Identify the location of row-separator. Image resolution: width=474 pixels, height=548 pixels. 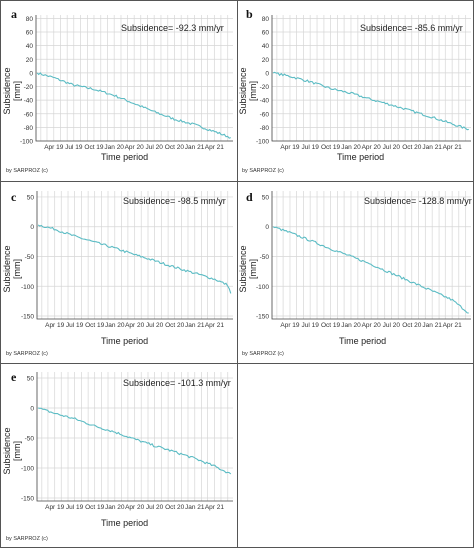
(237, 363).